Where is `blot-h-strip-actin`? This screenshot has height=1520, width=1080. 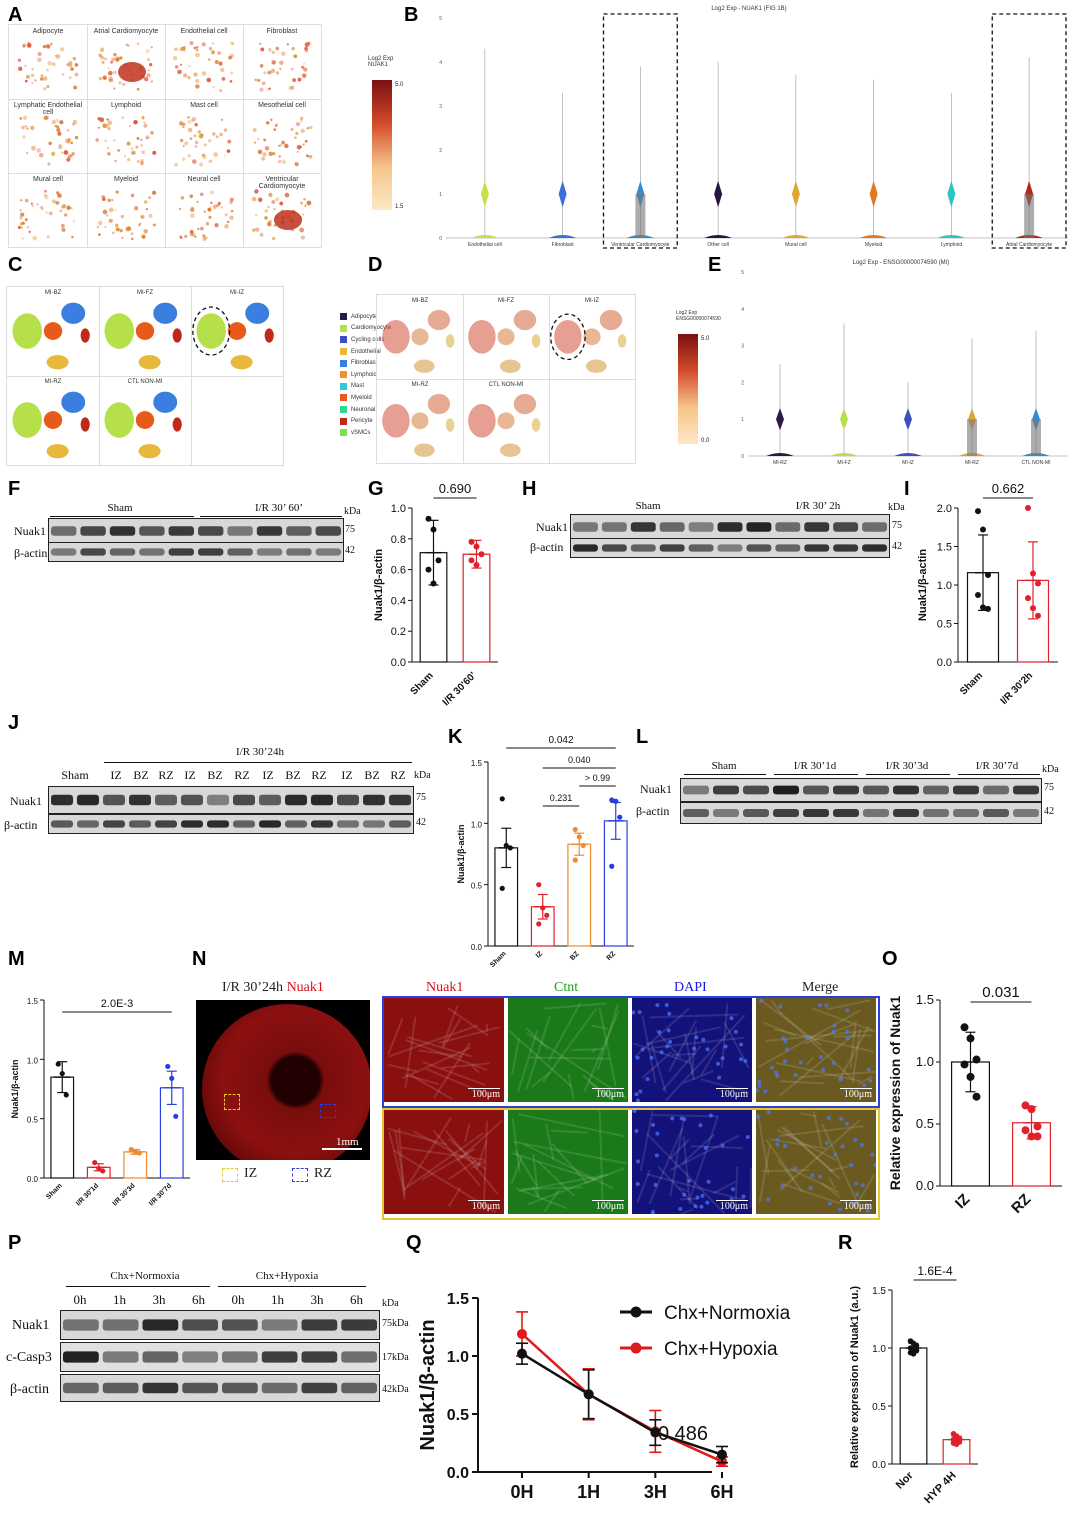 blot-h-strip-actin is located at coordinates (730, 548).